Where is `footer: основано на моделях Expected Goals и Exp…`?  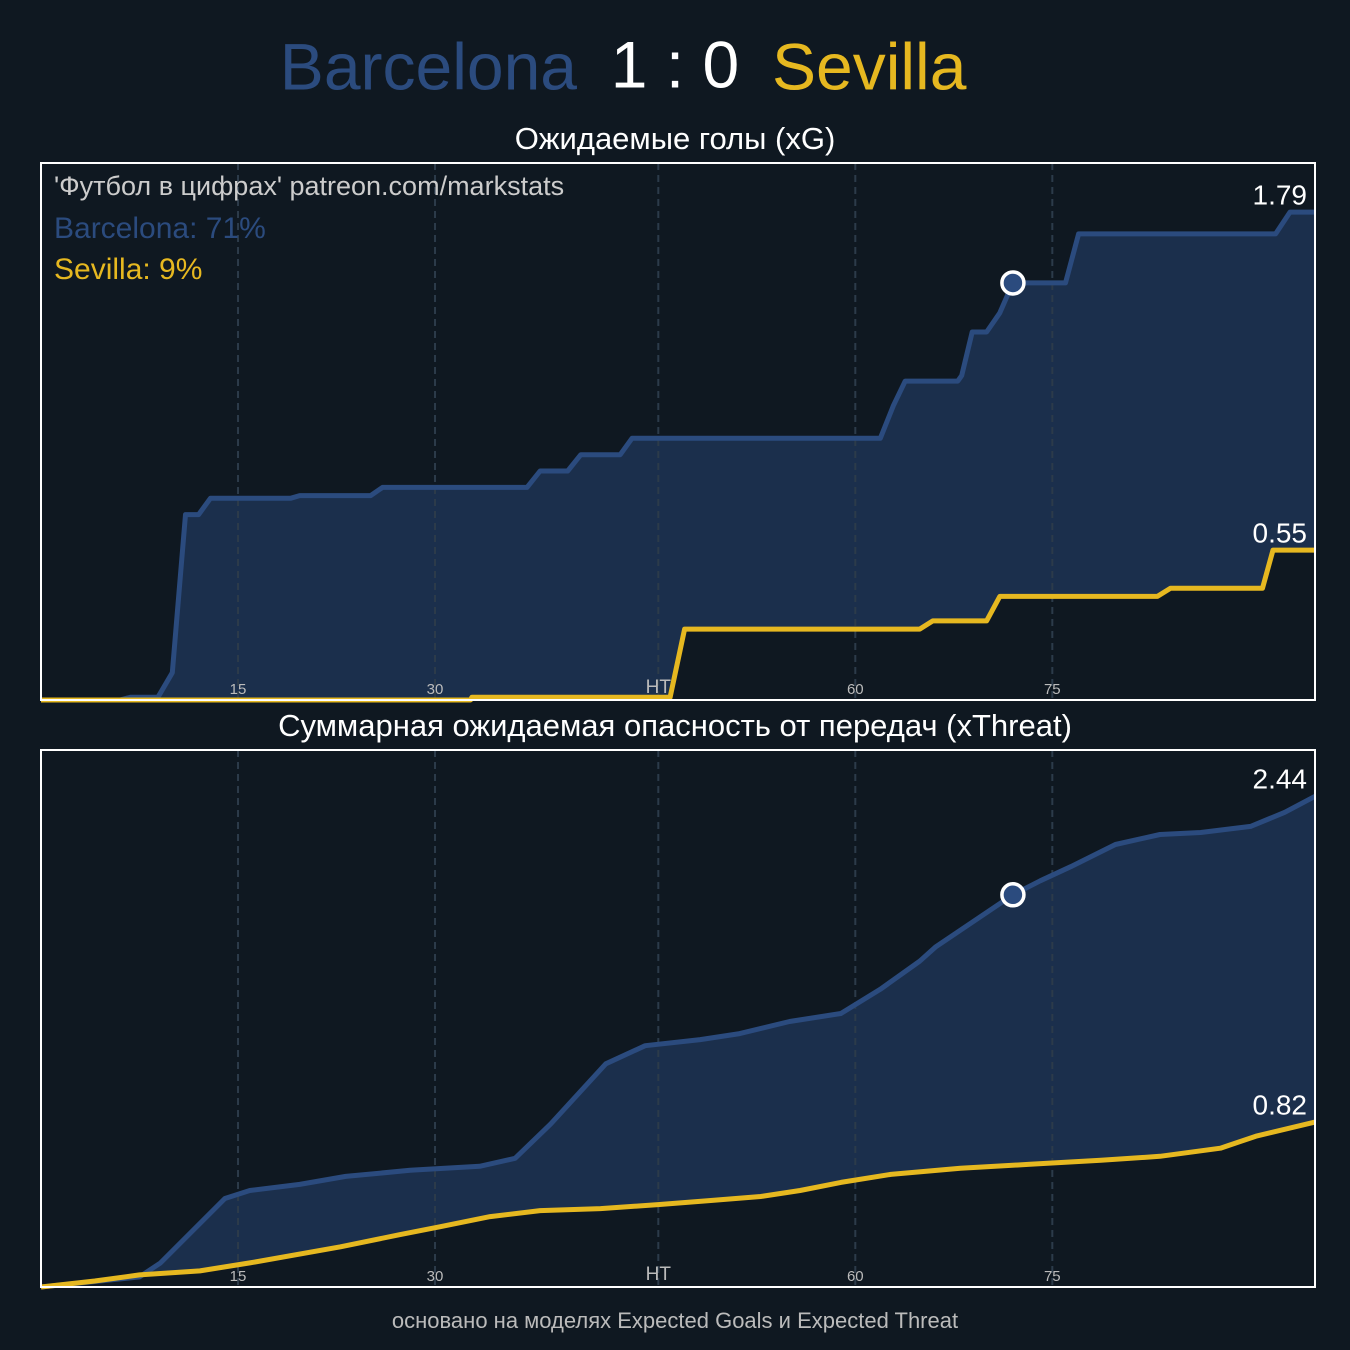 footer: основано на моделях Expected Goals и Exp… is located at coordinates (675, 1320).